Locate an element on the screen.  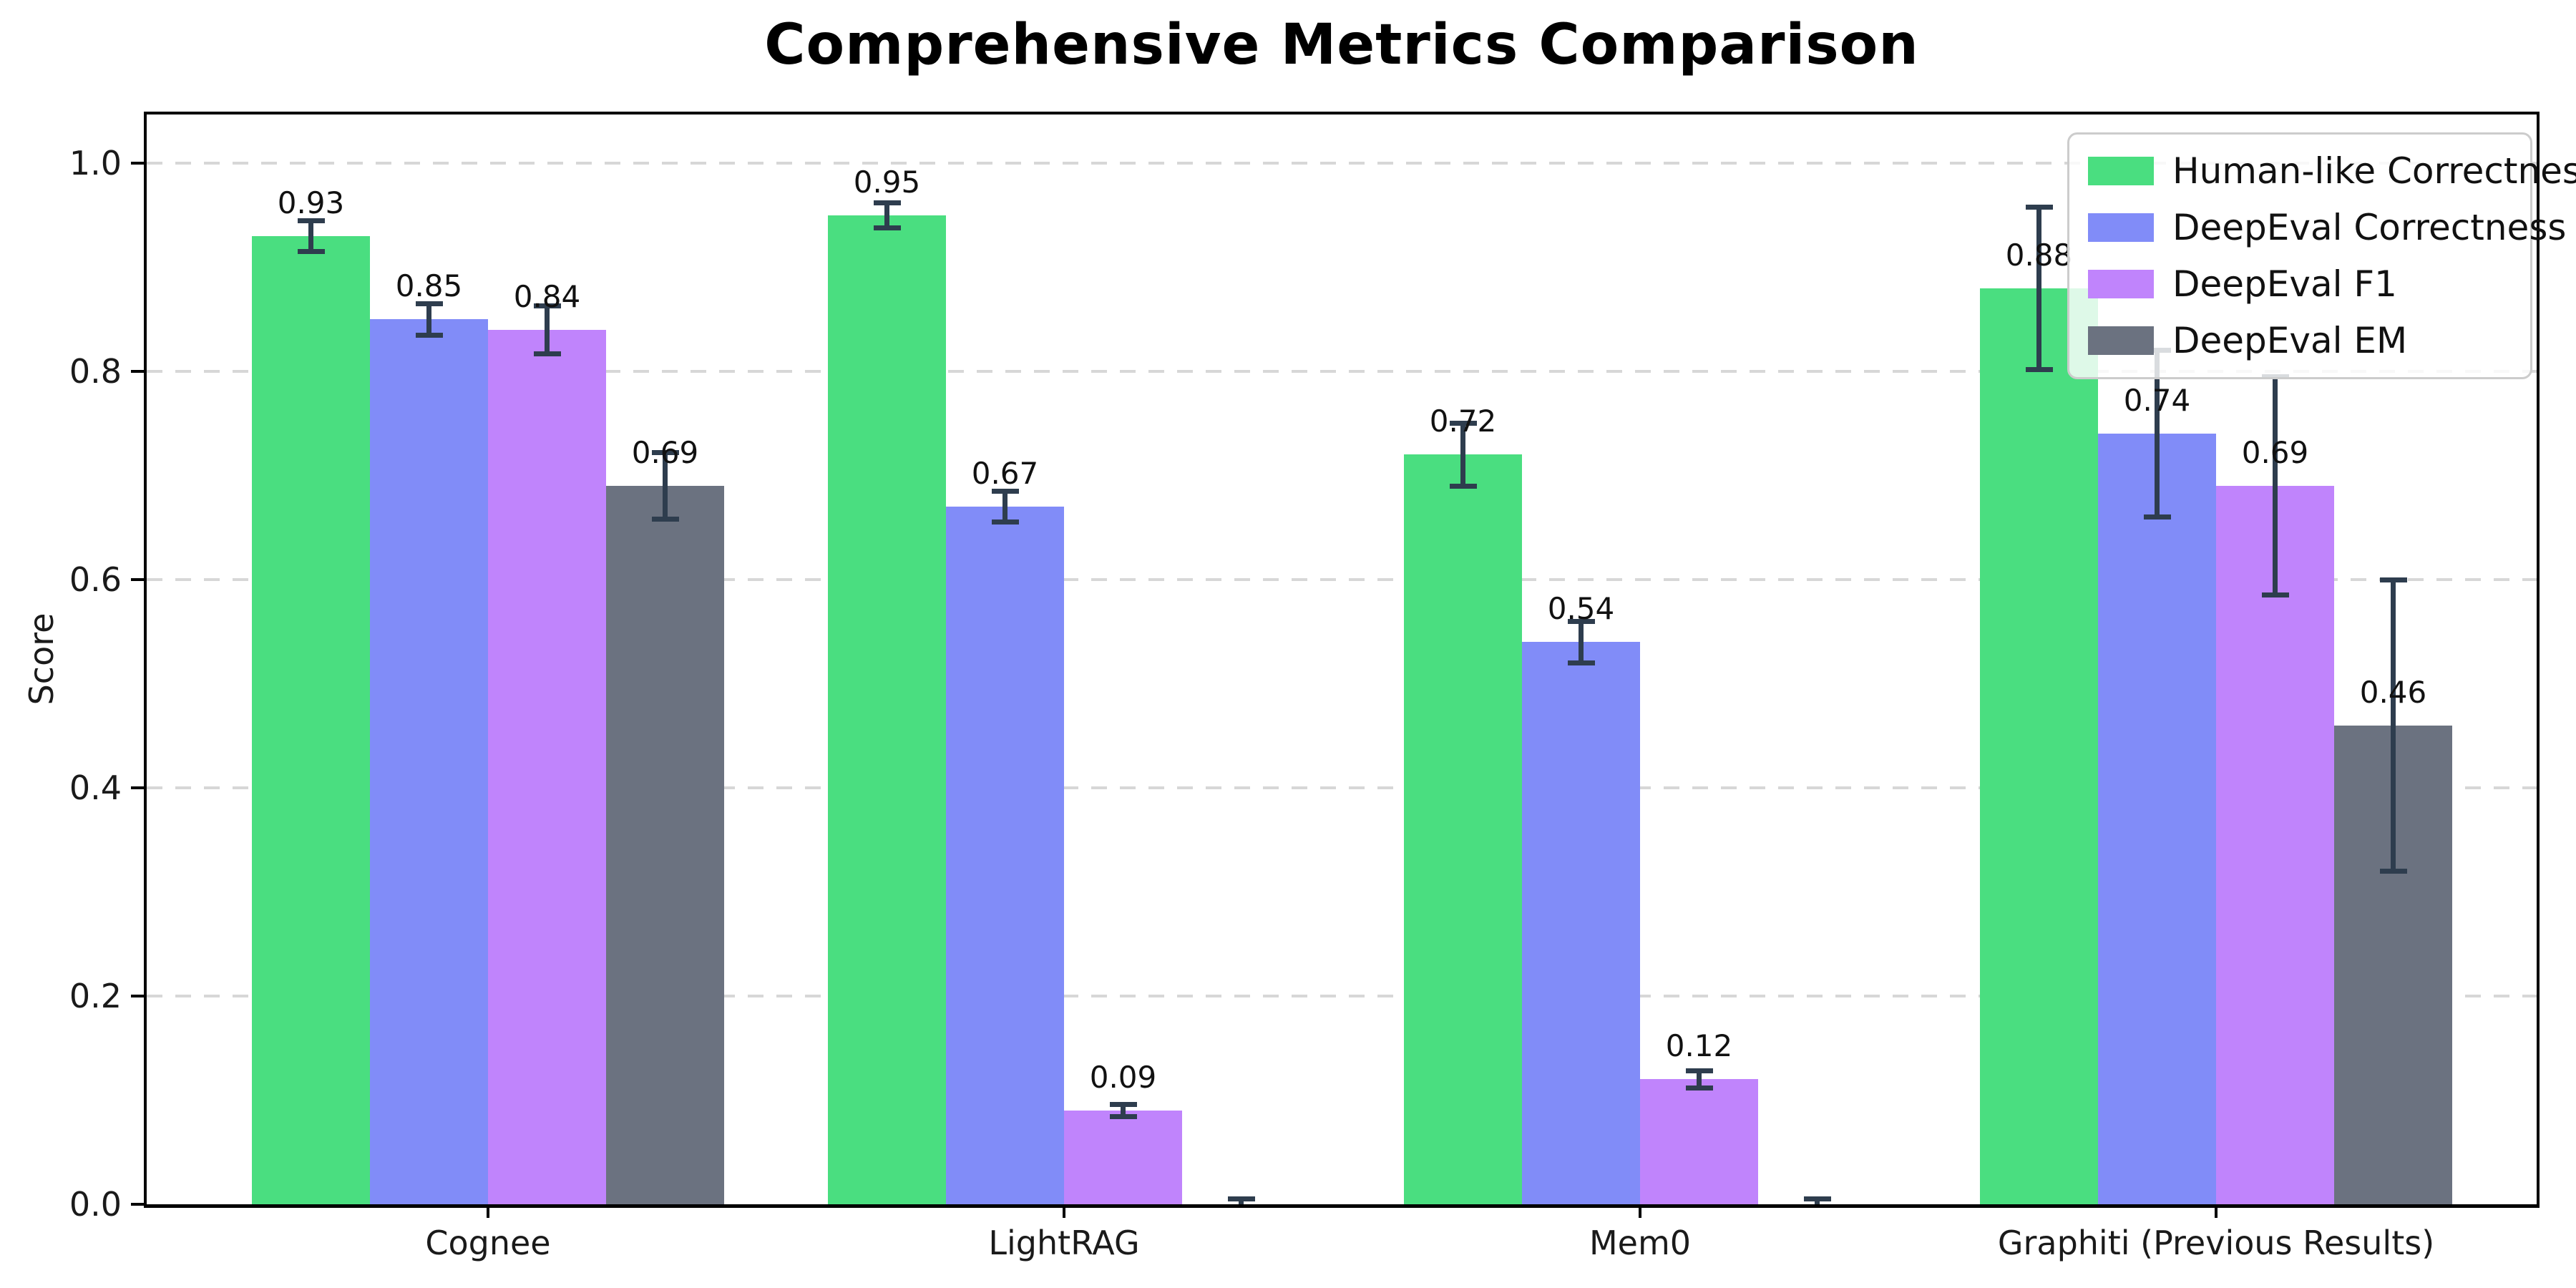
legend-label: DeepEval Correctness is located at coordinates (2369, 228).